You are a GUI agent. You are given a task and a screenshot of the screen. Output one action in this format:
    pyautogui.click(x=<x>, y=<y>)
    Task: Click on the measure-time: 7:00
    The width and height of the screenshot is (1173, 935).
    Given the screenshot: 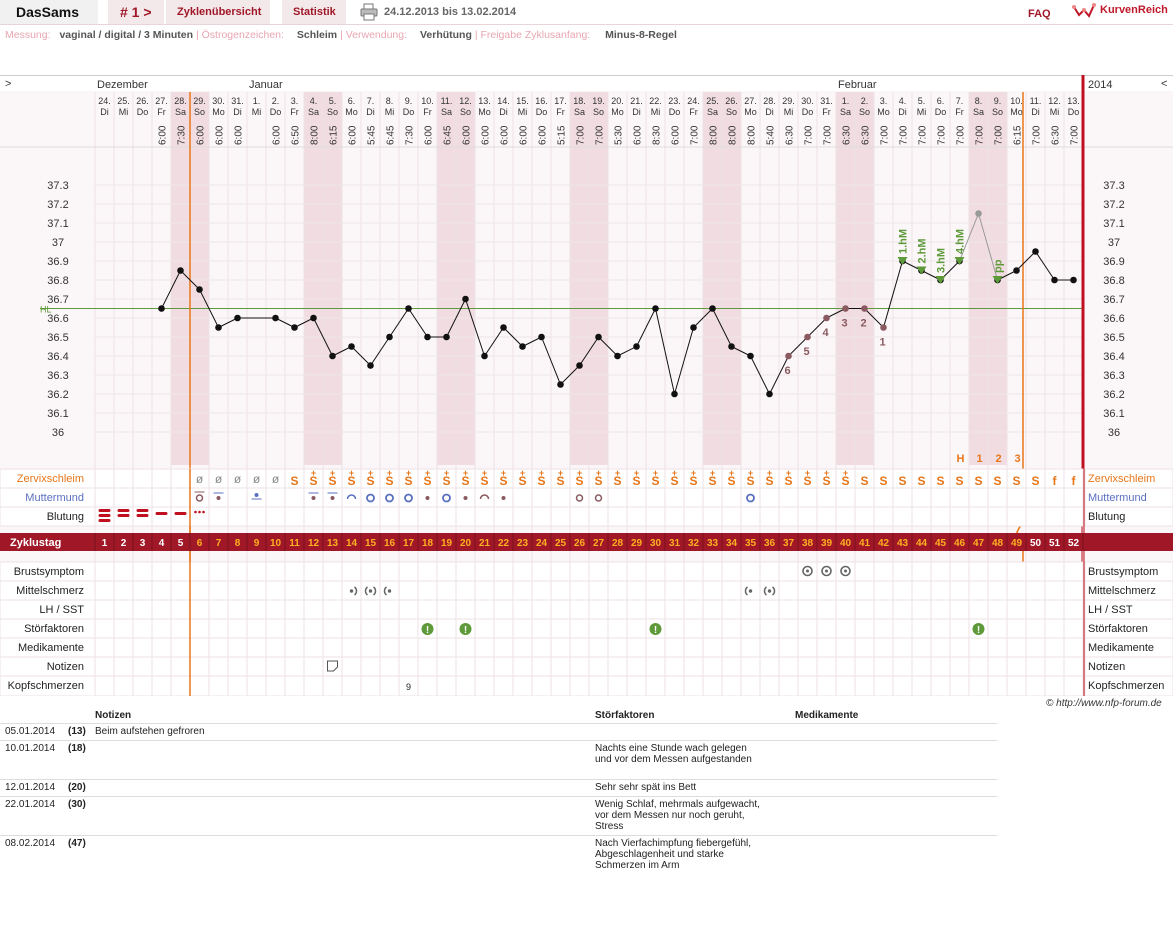 What is the action you would take?
    pyautogui.click(x=600, y=135)
    